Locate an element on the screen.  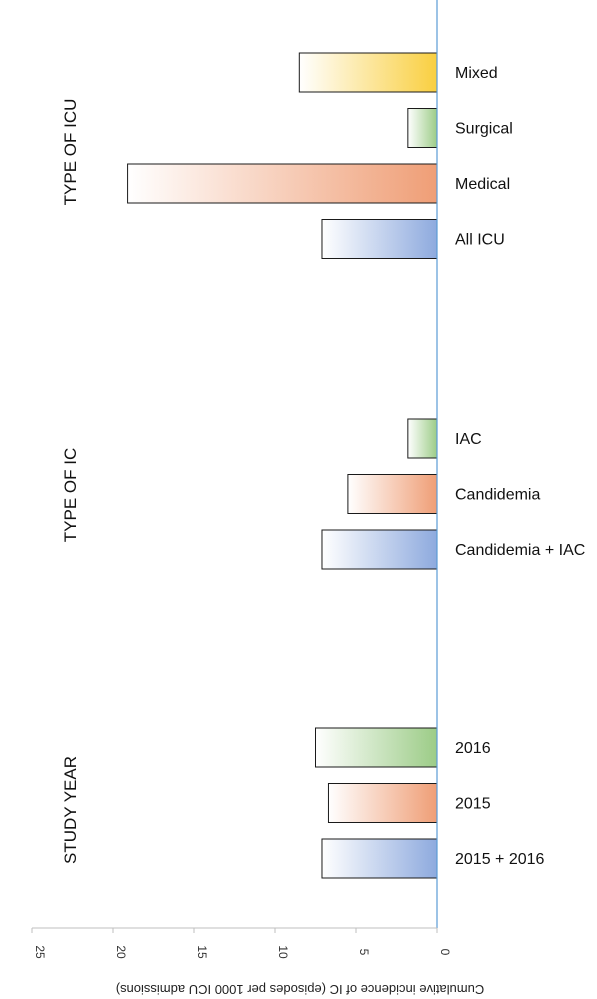
bar-category-label: 2015 is located at coordinates (473, 804).